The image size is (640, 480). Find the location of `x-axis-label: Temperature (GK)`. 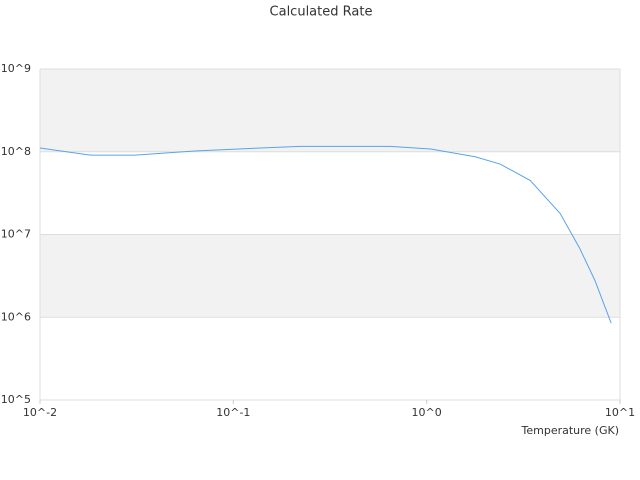

x-axis-label: Temperature (GK) is located at coordinates (570, 430).